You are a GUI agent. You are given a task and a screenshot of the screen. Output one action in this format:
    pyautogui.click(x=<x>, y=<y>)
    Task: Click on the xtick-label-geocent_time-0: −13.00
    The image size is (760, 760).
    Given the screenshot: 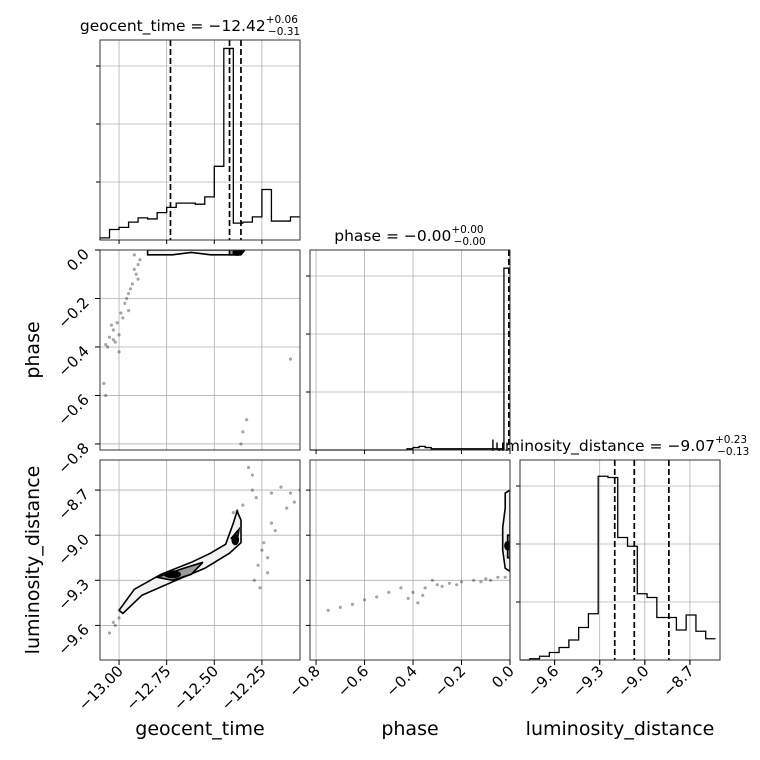 What is the action you would take?
    pyautogui.click(x=101, y=688)
    